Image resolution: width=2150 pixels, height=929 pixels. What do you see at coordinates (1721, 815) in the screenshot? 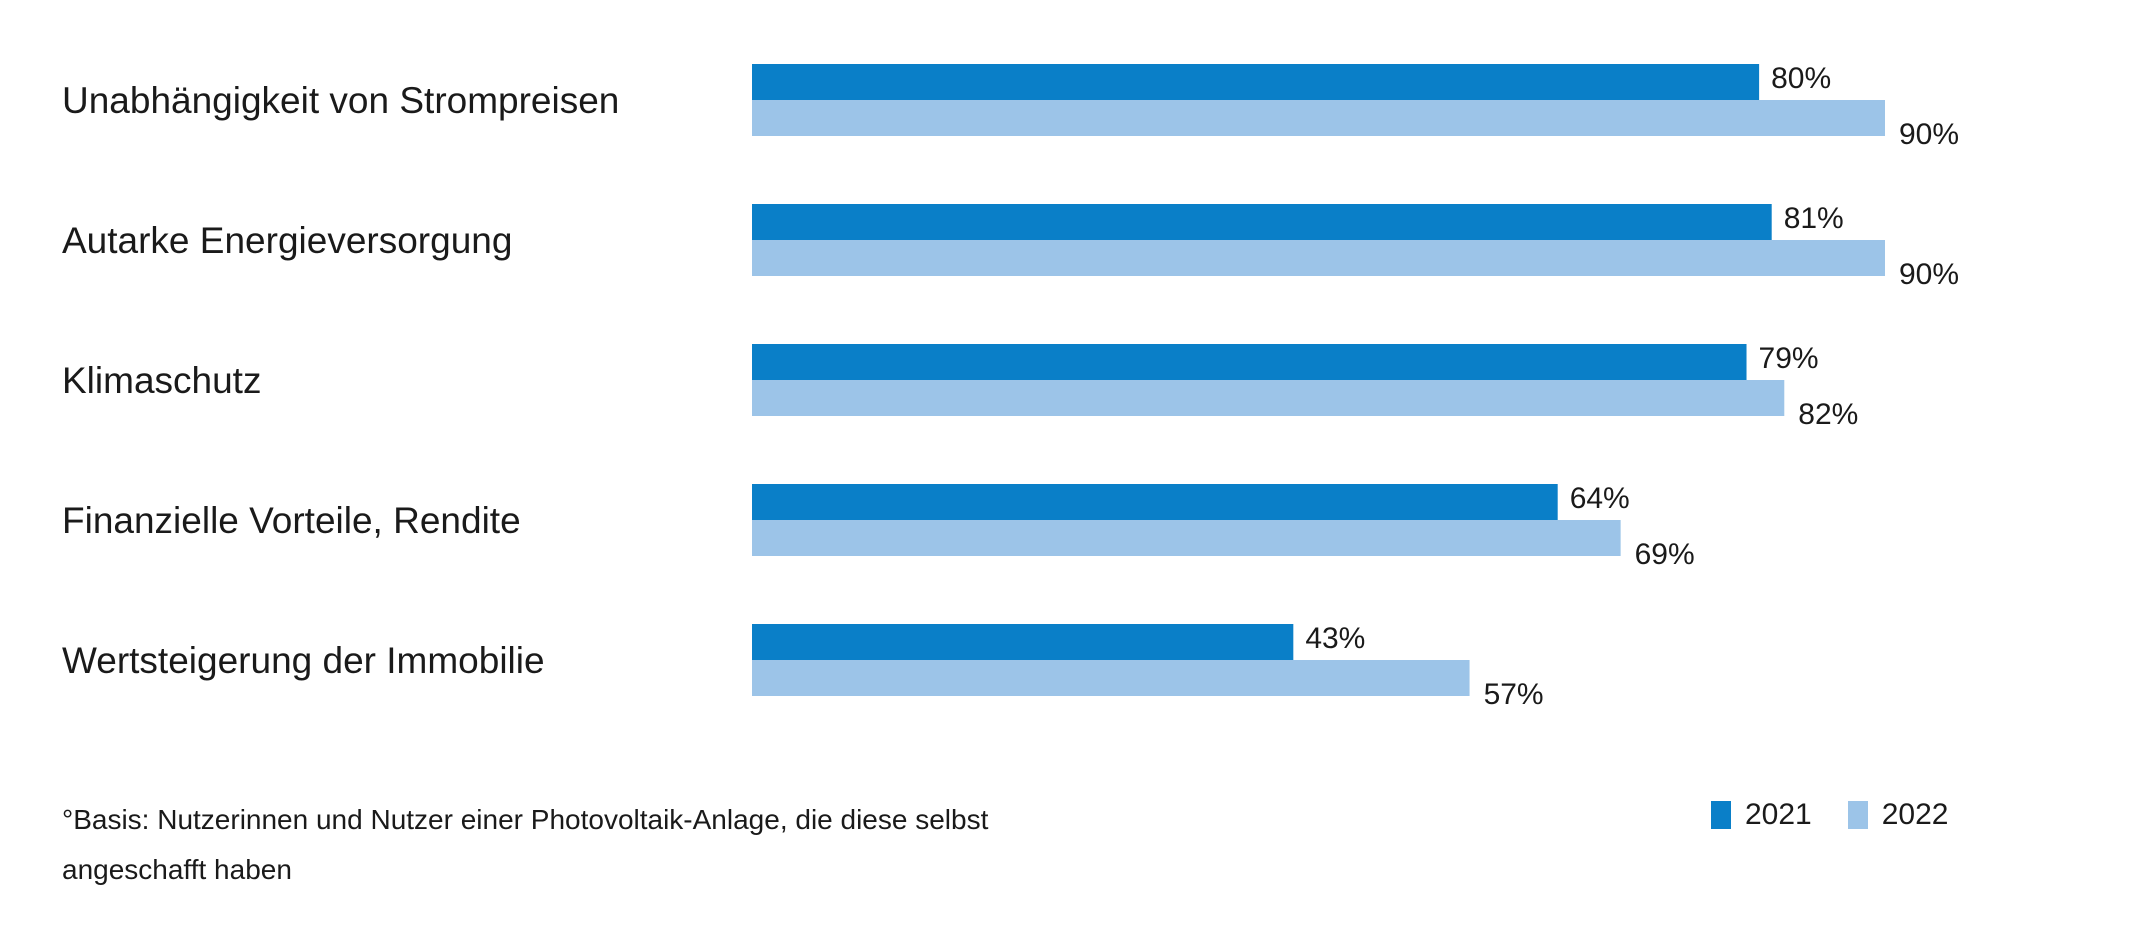
I see `legend-swatch-2021` at bounding box center [1721, 815].